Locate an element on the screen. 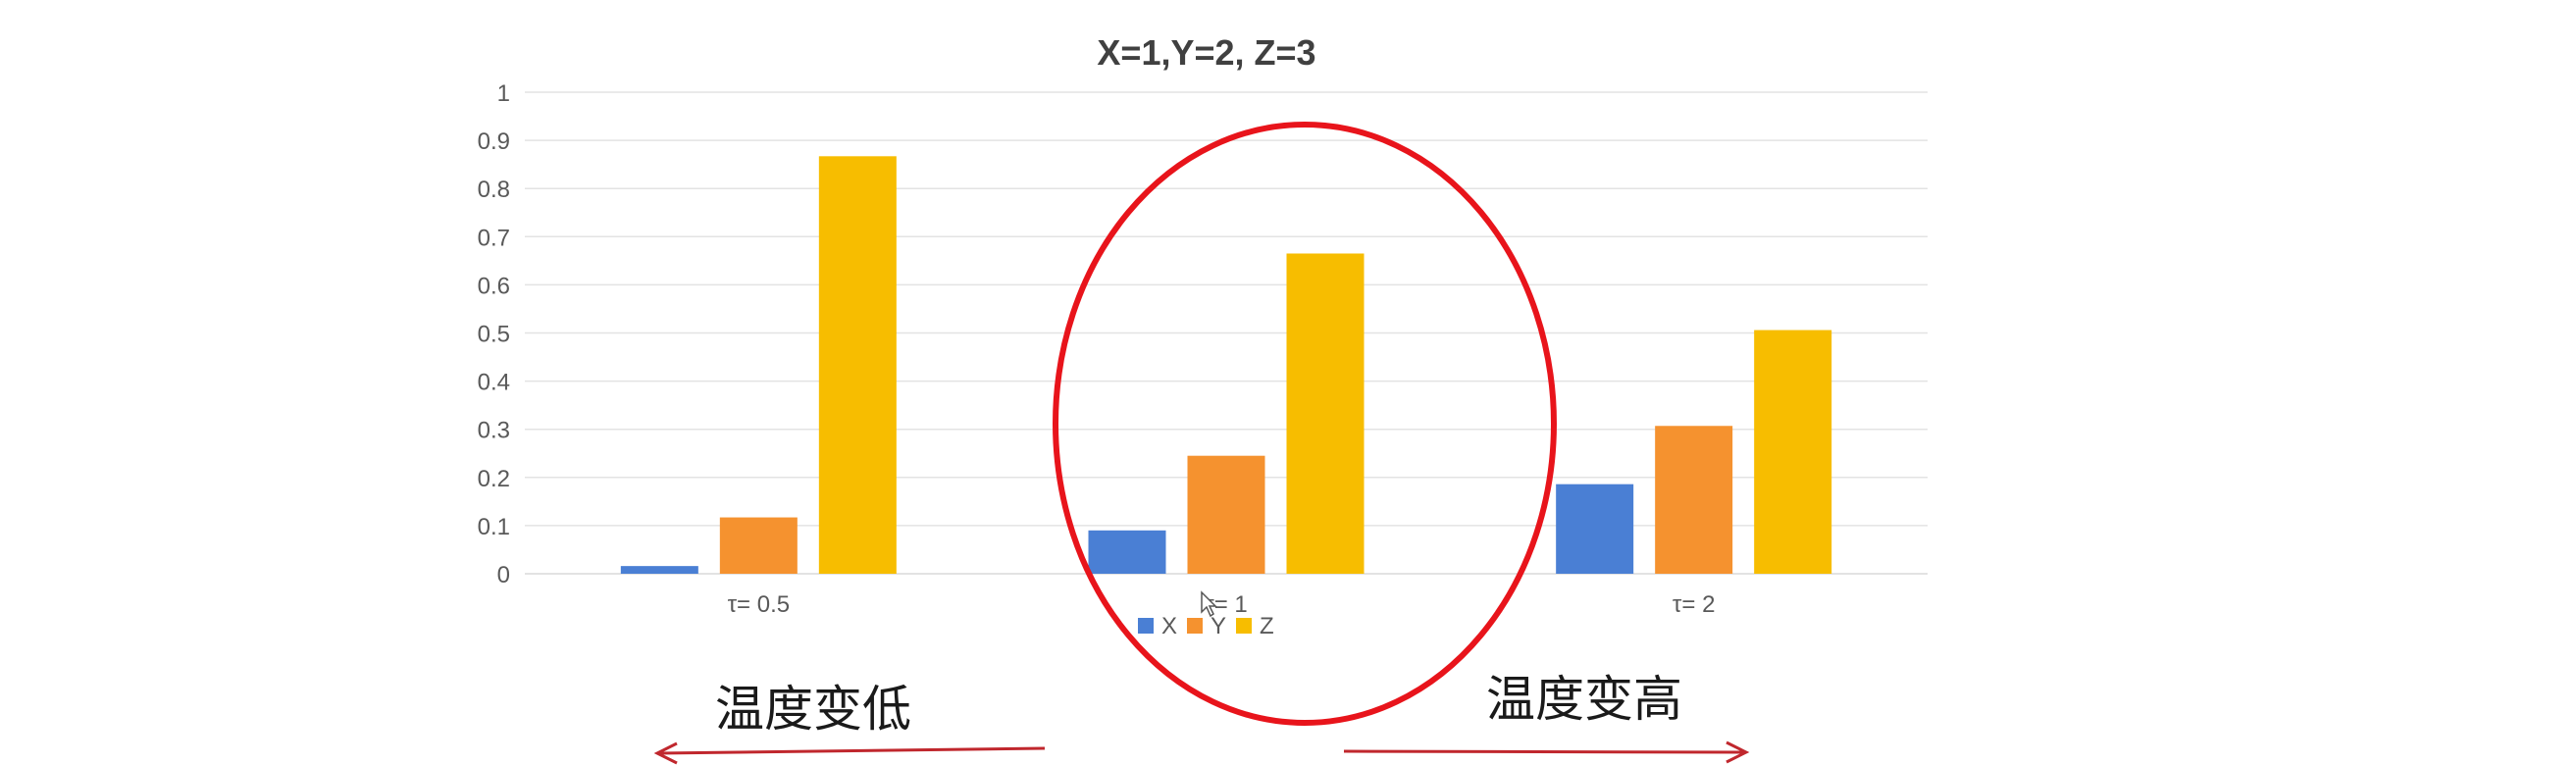 This screenshot has height=765, width=2576. left-arrow is located at coordinates (849, 753).